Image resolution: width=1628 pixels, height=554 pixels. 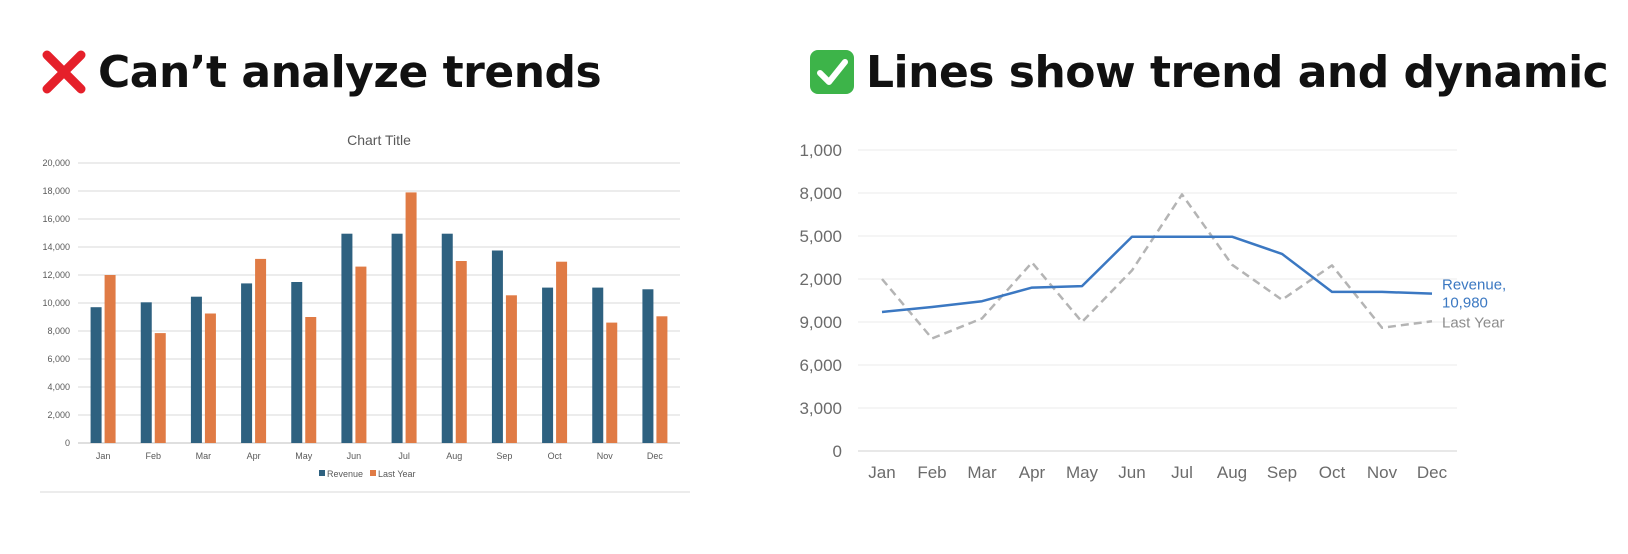 What do you see at coordinates (598, 365) in the screenshot?
I see `bar-revenue-nov` at bounding box center [598, 365].